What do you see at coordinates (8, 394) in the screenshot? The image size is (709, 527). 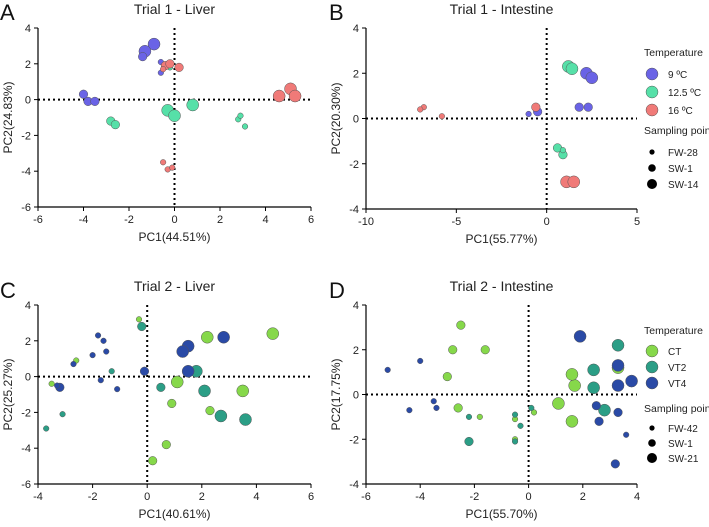 I see `y-axis-label-c: PC2(25.27%)` at bounding box center [8, 394].